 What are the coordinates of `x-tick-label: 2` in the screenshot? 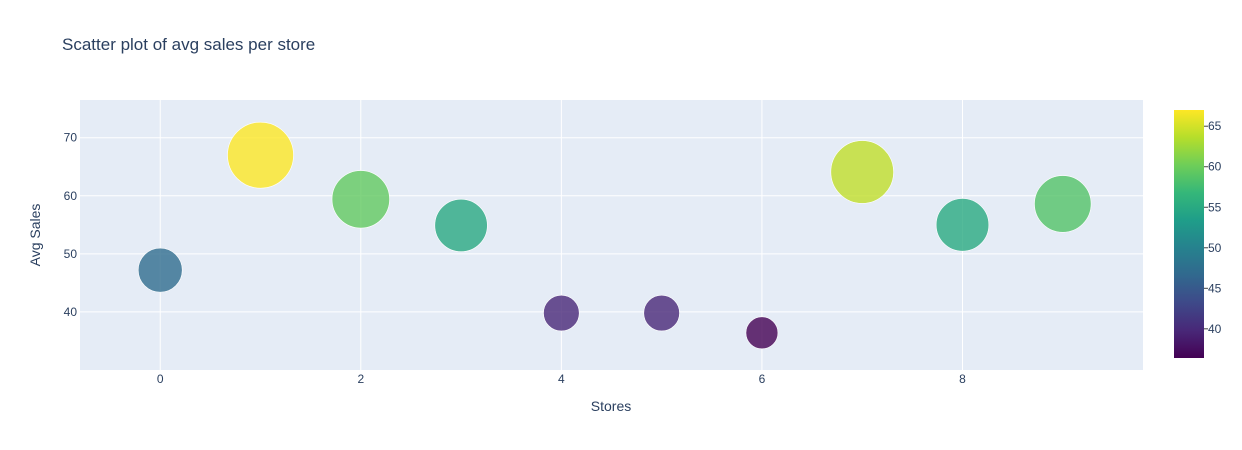 It's located at (360, 379).